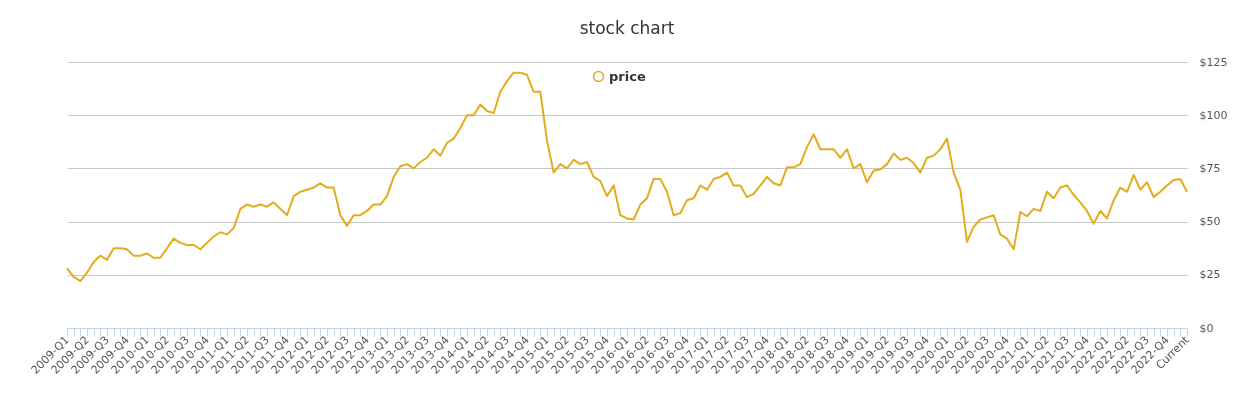 This screenshot has height=403, width=1248. Describe the element at coordinates (1213, 115) in the screenshot. I see `y-tick-label: $100` at that location.